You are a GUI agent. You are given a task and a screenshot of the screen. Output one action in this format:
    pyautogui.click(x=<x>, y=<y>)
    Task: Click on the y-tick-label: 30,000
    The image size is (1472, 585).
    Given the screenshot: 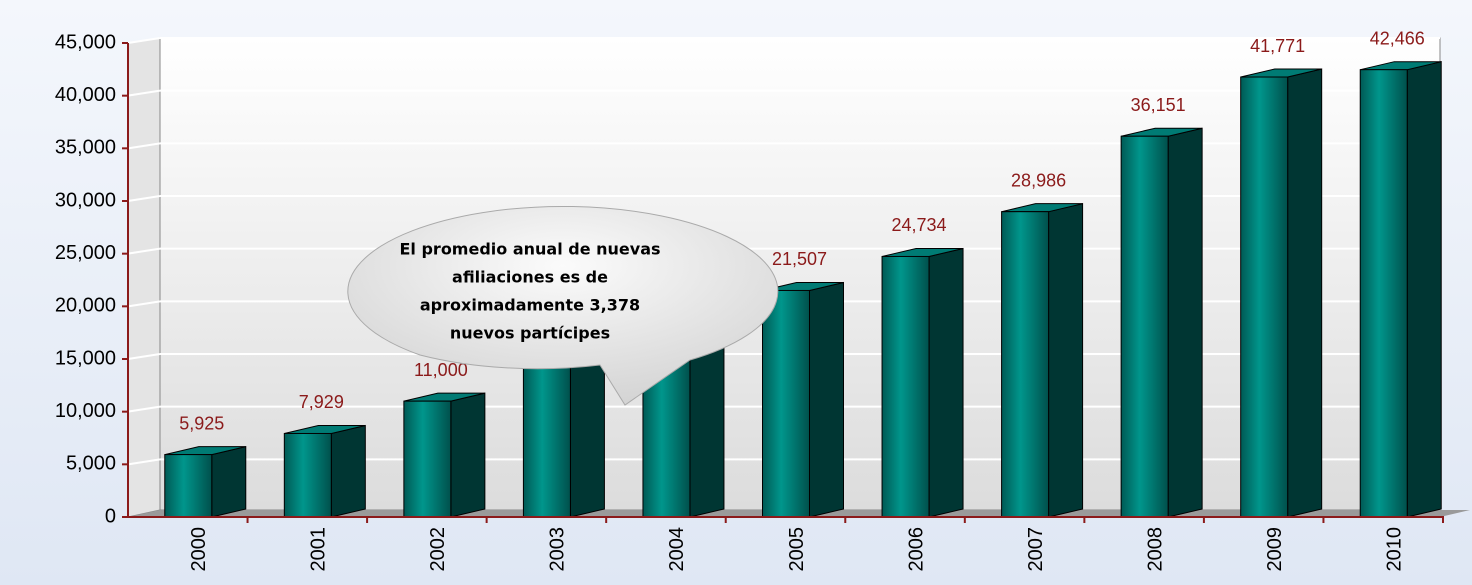 What is the action you would take?
    pyautogui.click(x=85, y=200)
    